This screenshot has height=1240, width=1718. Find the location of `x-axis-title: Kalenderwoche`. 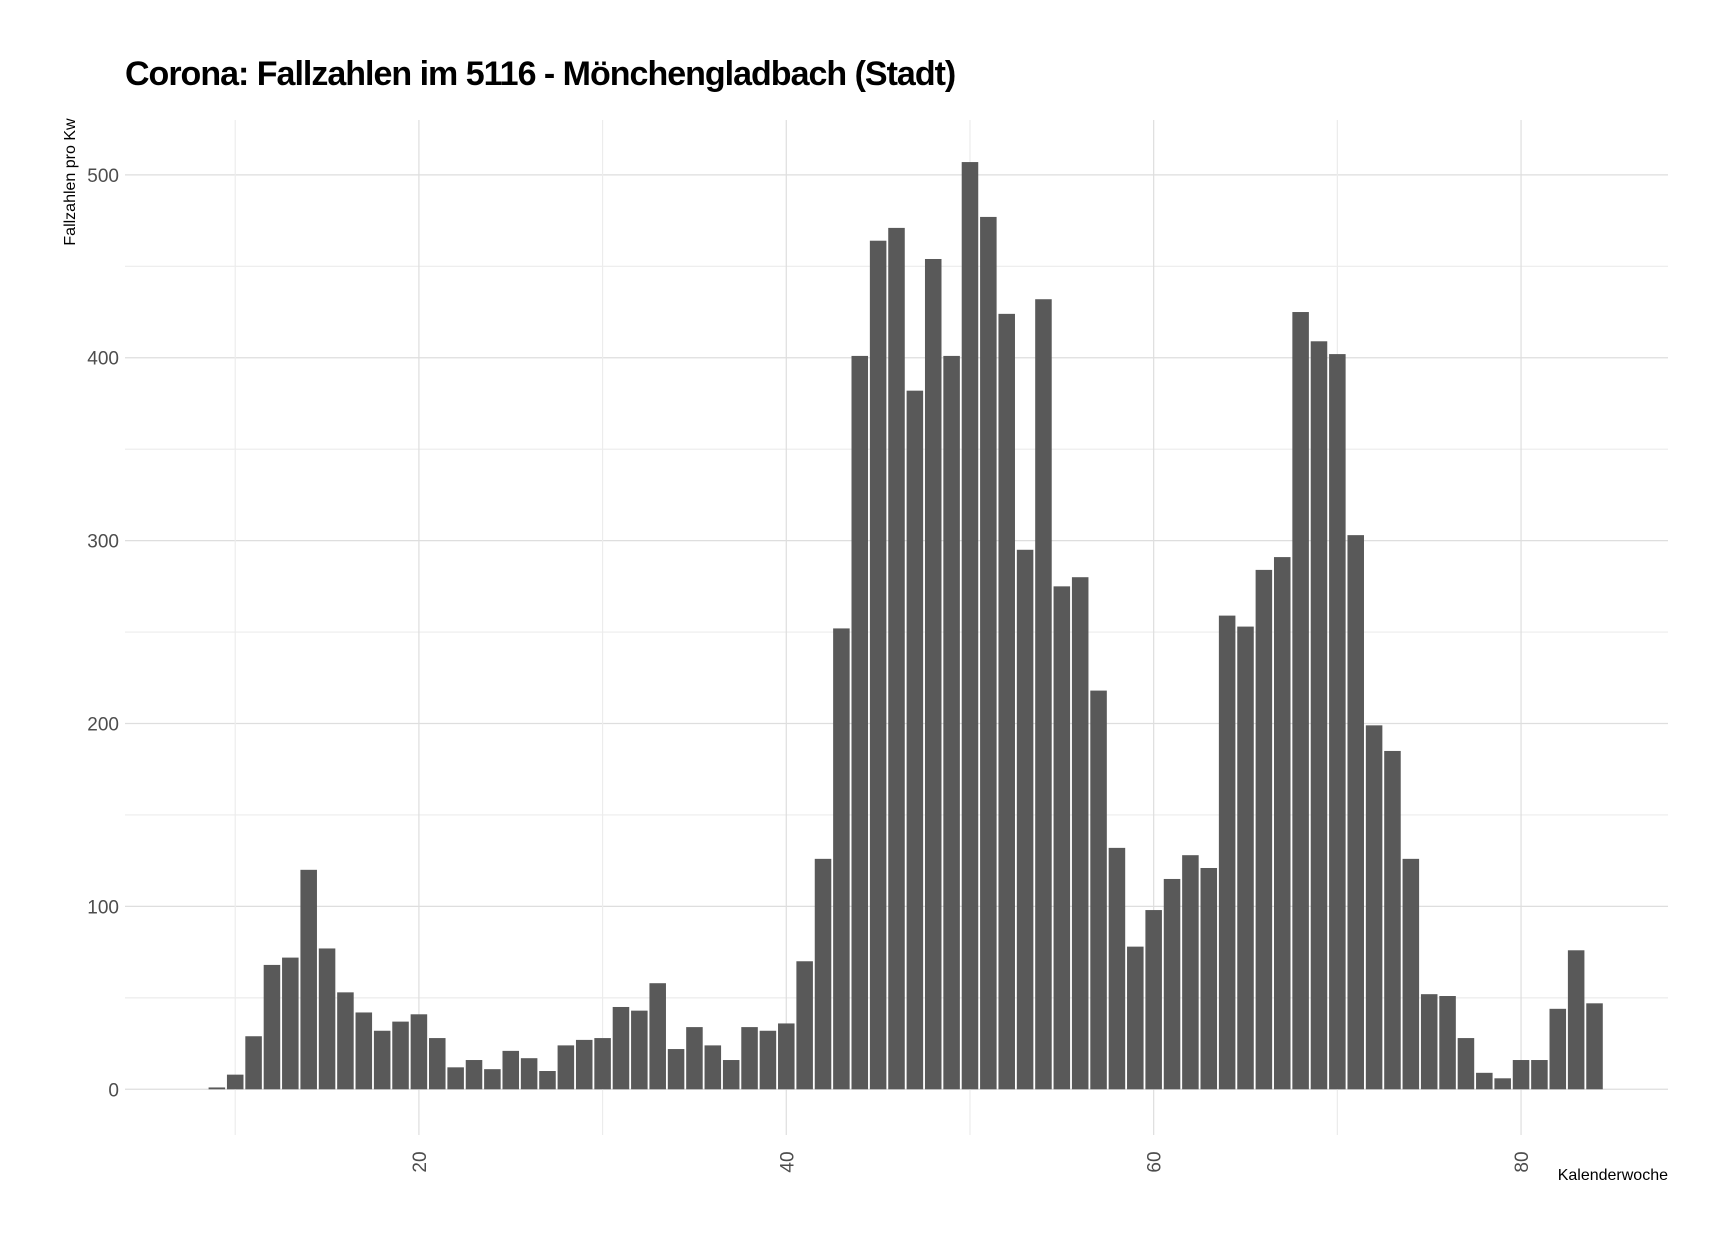

x-axis-title: Kalenderwoche is located at coordinates (1613, 1175).